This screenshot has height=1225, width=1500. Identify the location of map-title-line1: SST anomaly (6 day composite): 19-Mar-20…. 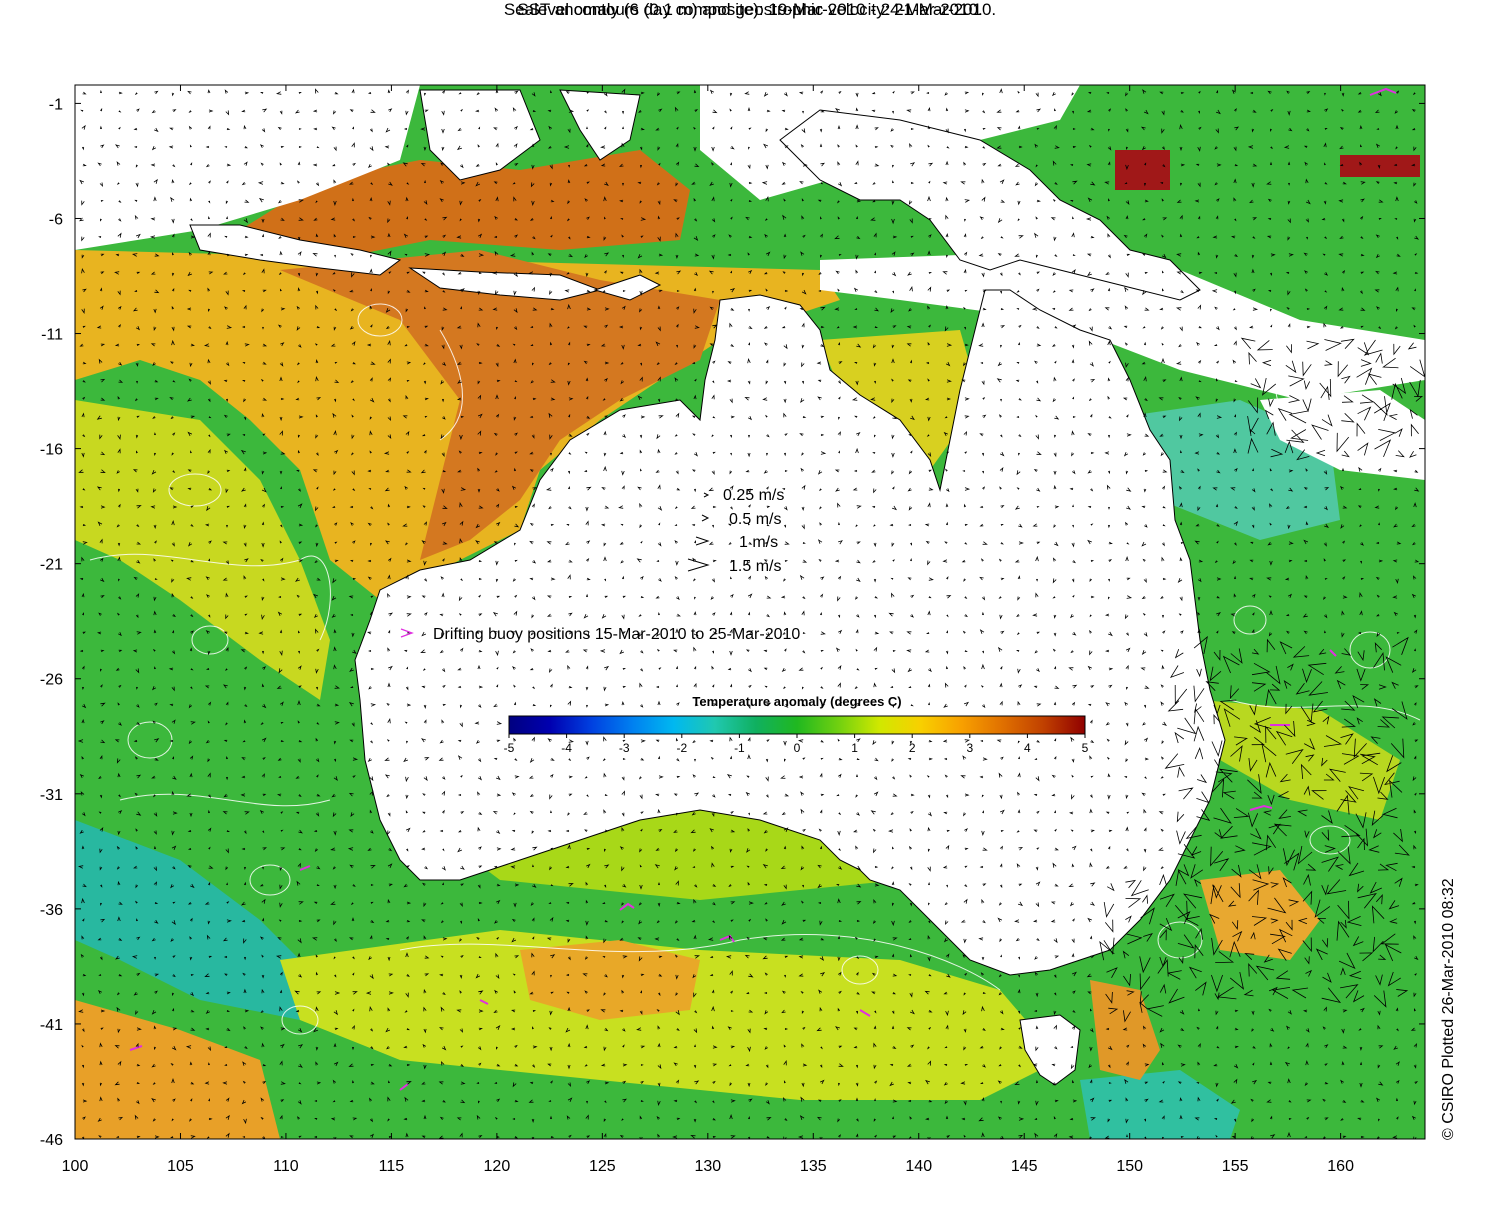
(750, 9).